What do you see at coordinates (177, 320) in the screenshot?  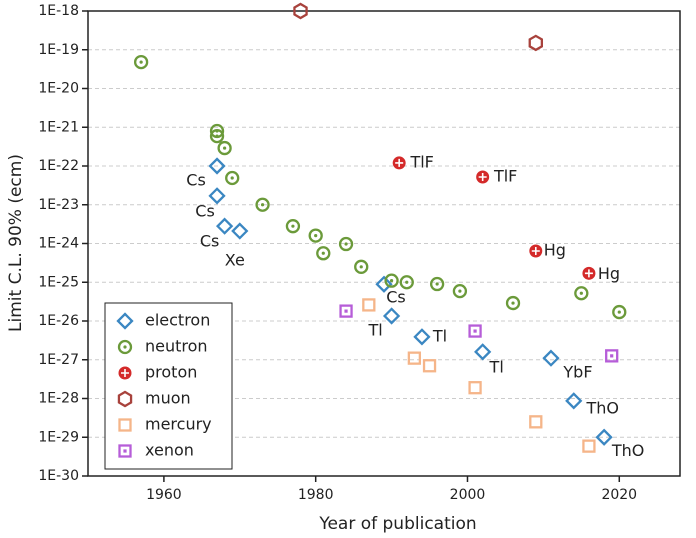 I see `legend-label: electron` at bounding box center [177, 320].